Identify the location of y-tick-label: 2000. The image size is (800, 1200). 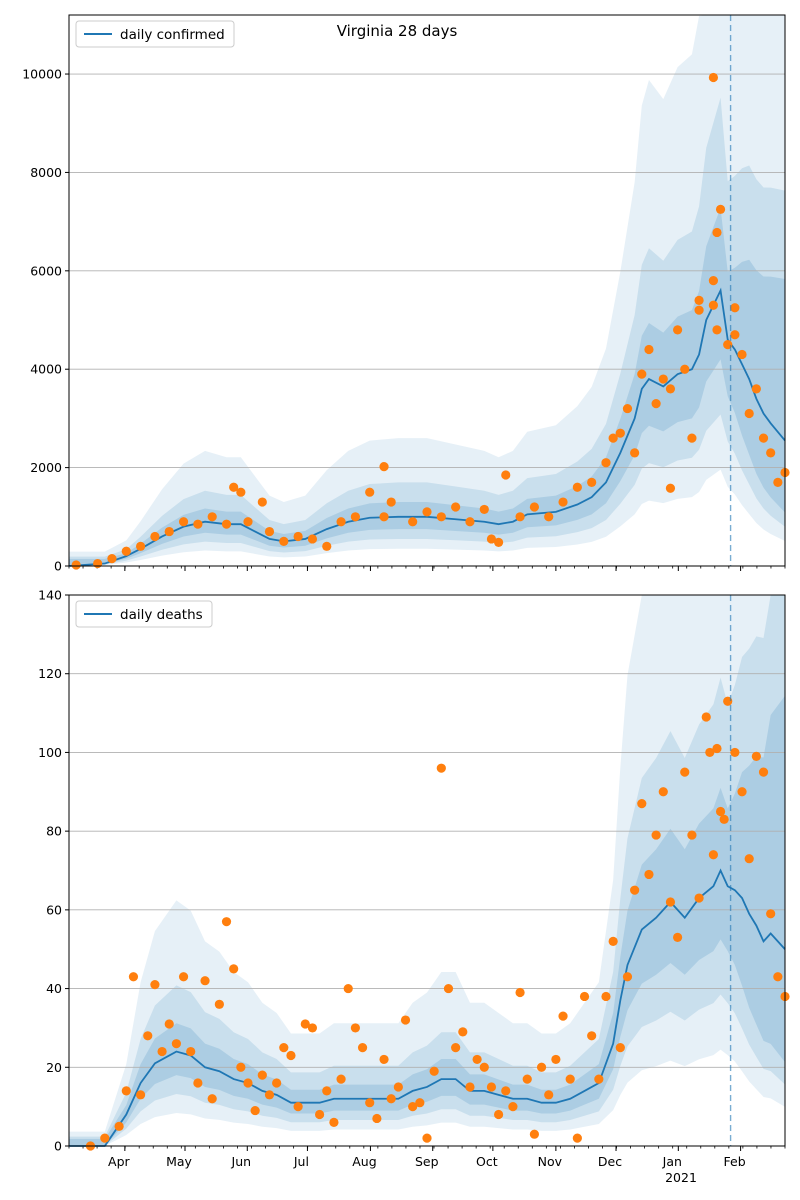
(46, 467).